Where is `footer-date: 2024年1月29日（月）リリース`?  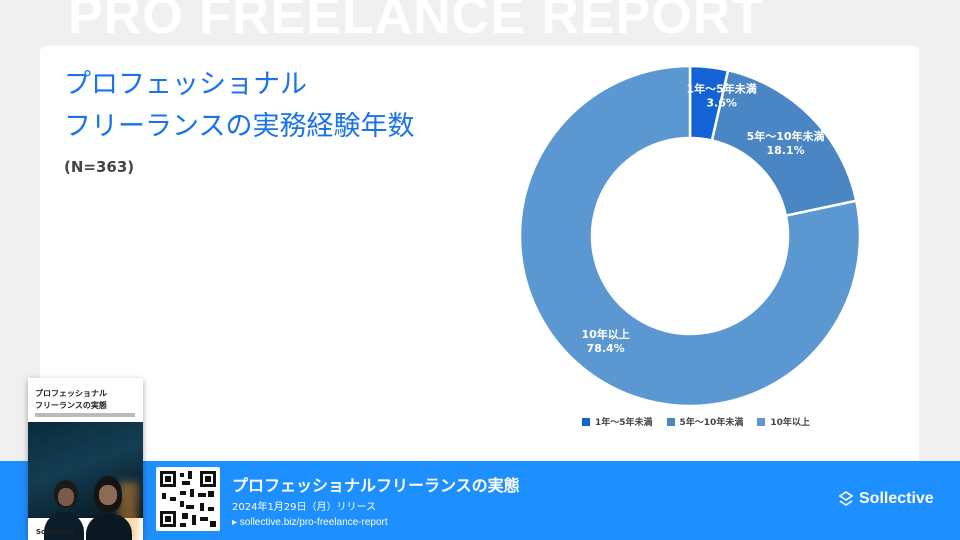 footer-date: 2024年1月29日（月）リリース is located at coordinates (304, 507).